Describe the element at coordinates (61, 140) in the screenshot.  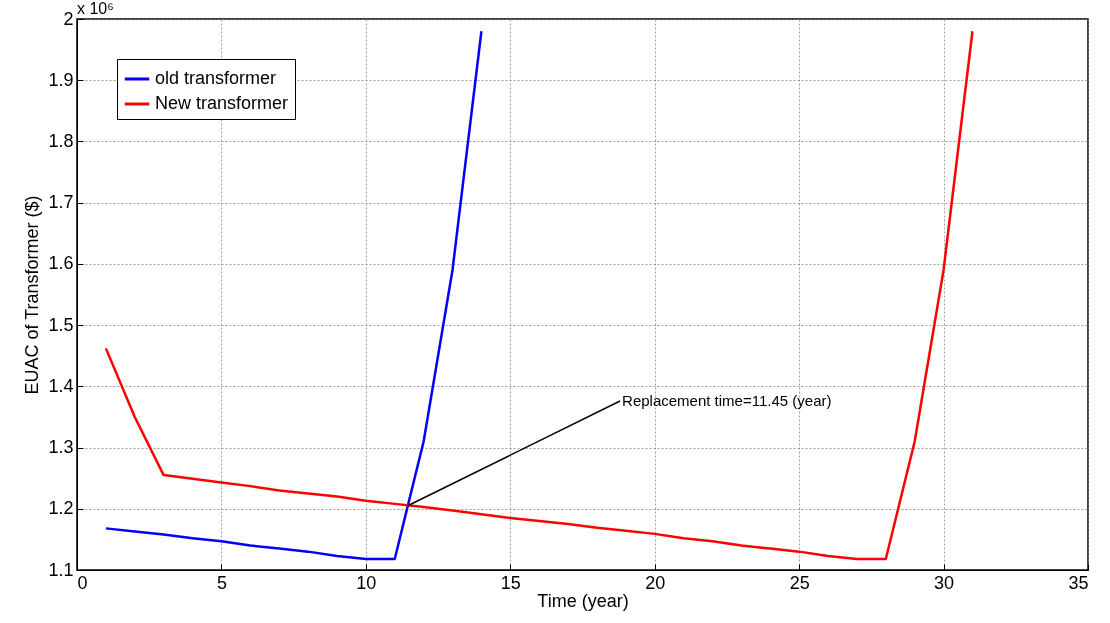
I see `y-tick-label: 1.8` at that location.